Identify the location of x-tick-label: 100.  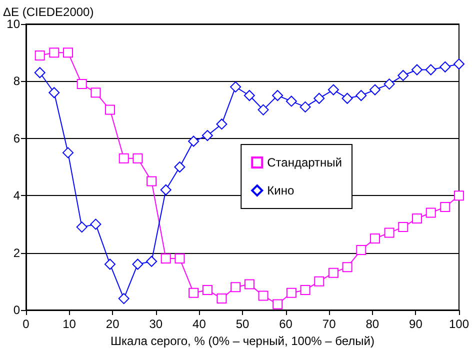
(459, 324).